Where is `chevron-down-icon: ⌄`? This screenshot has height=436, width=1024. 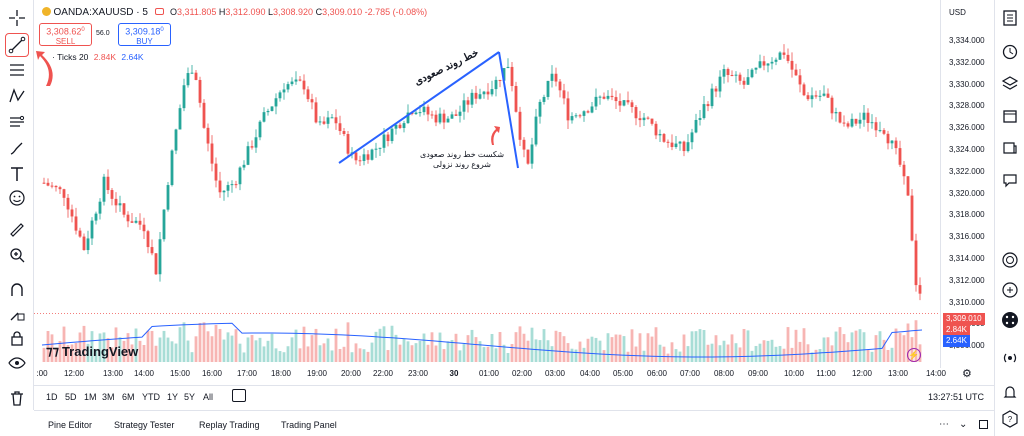
chevron-down-icon: ⌄ is located at coordinates (963, 424).